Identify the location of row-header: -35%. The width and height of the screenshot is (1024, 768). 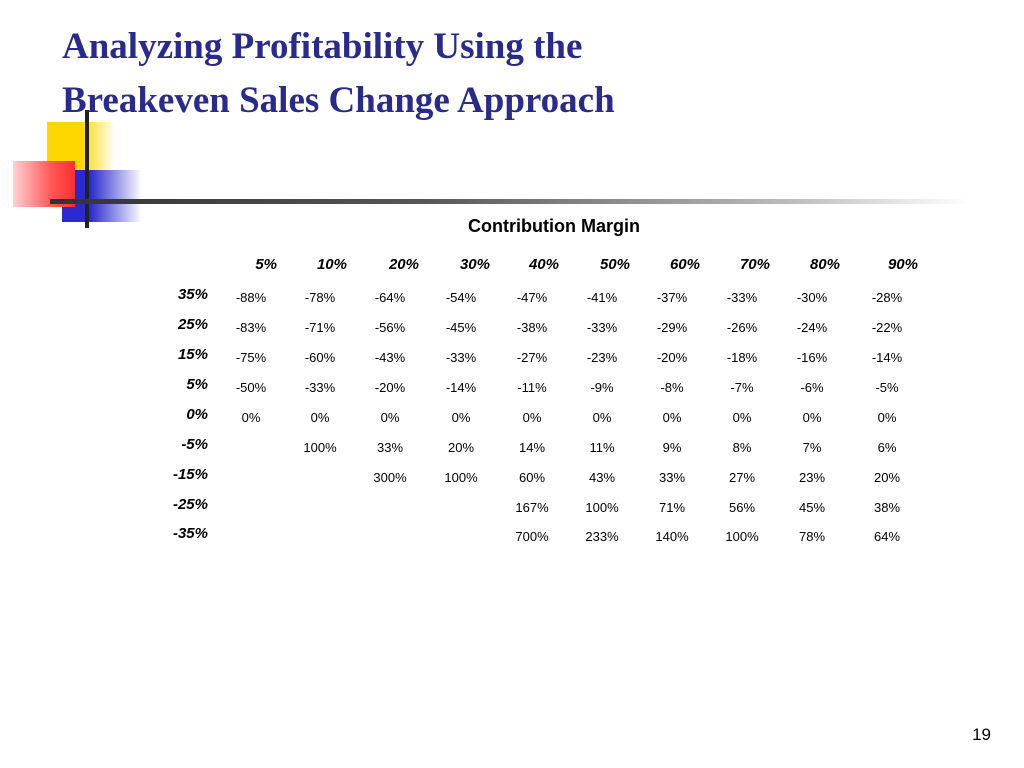
(190, 533).